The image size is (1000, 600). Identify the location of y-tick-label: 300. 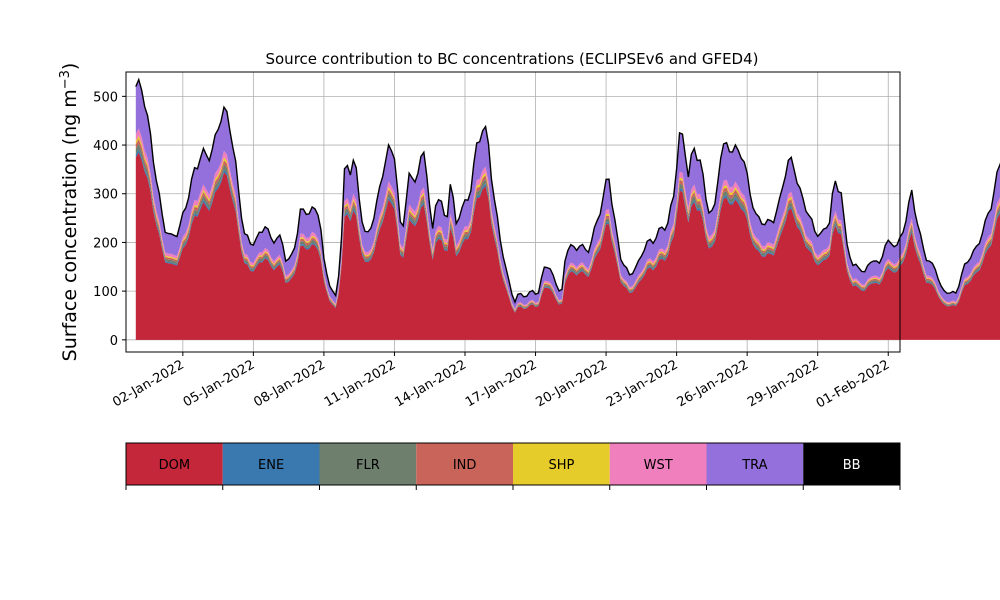
(105, 195).